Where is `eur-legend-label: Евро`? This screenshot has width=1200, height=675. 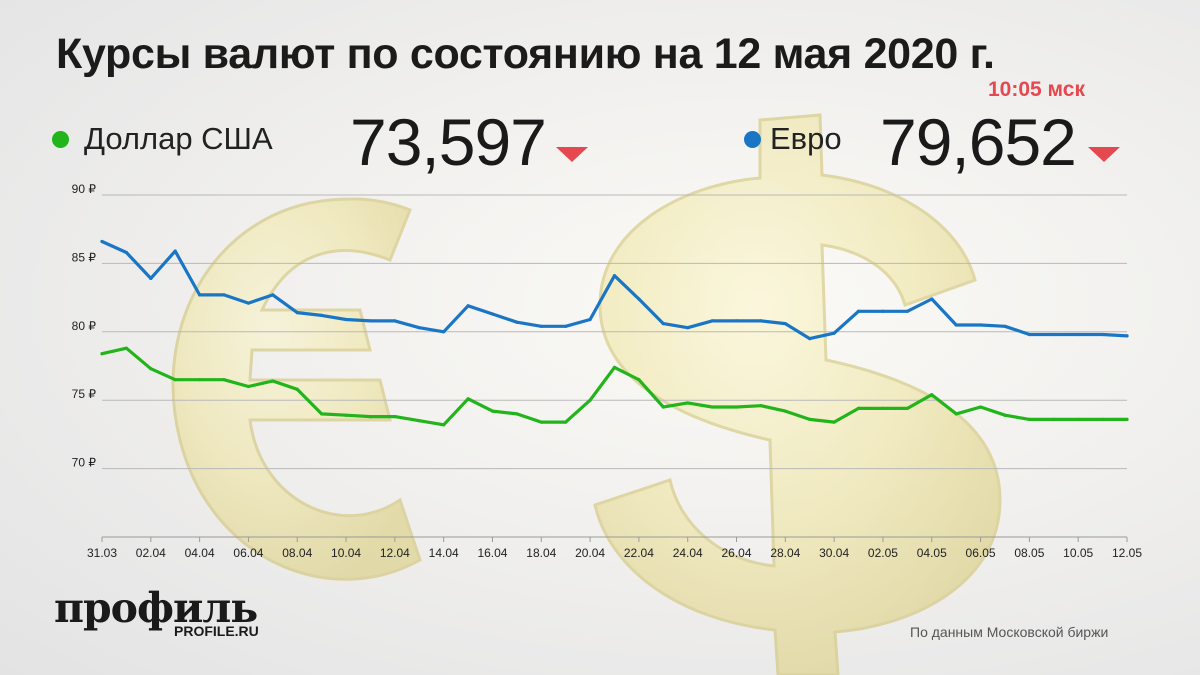
eur-legend-label: Евро is located at coordinates (806, 138).